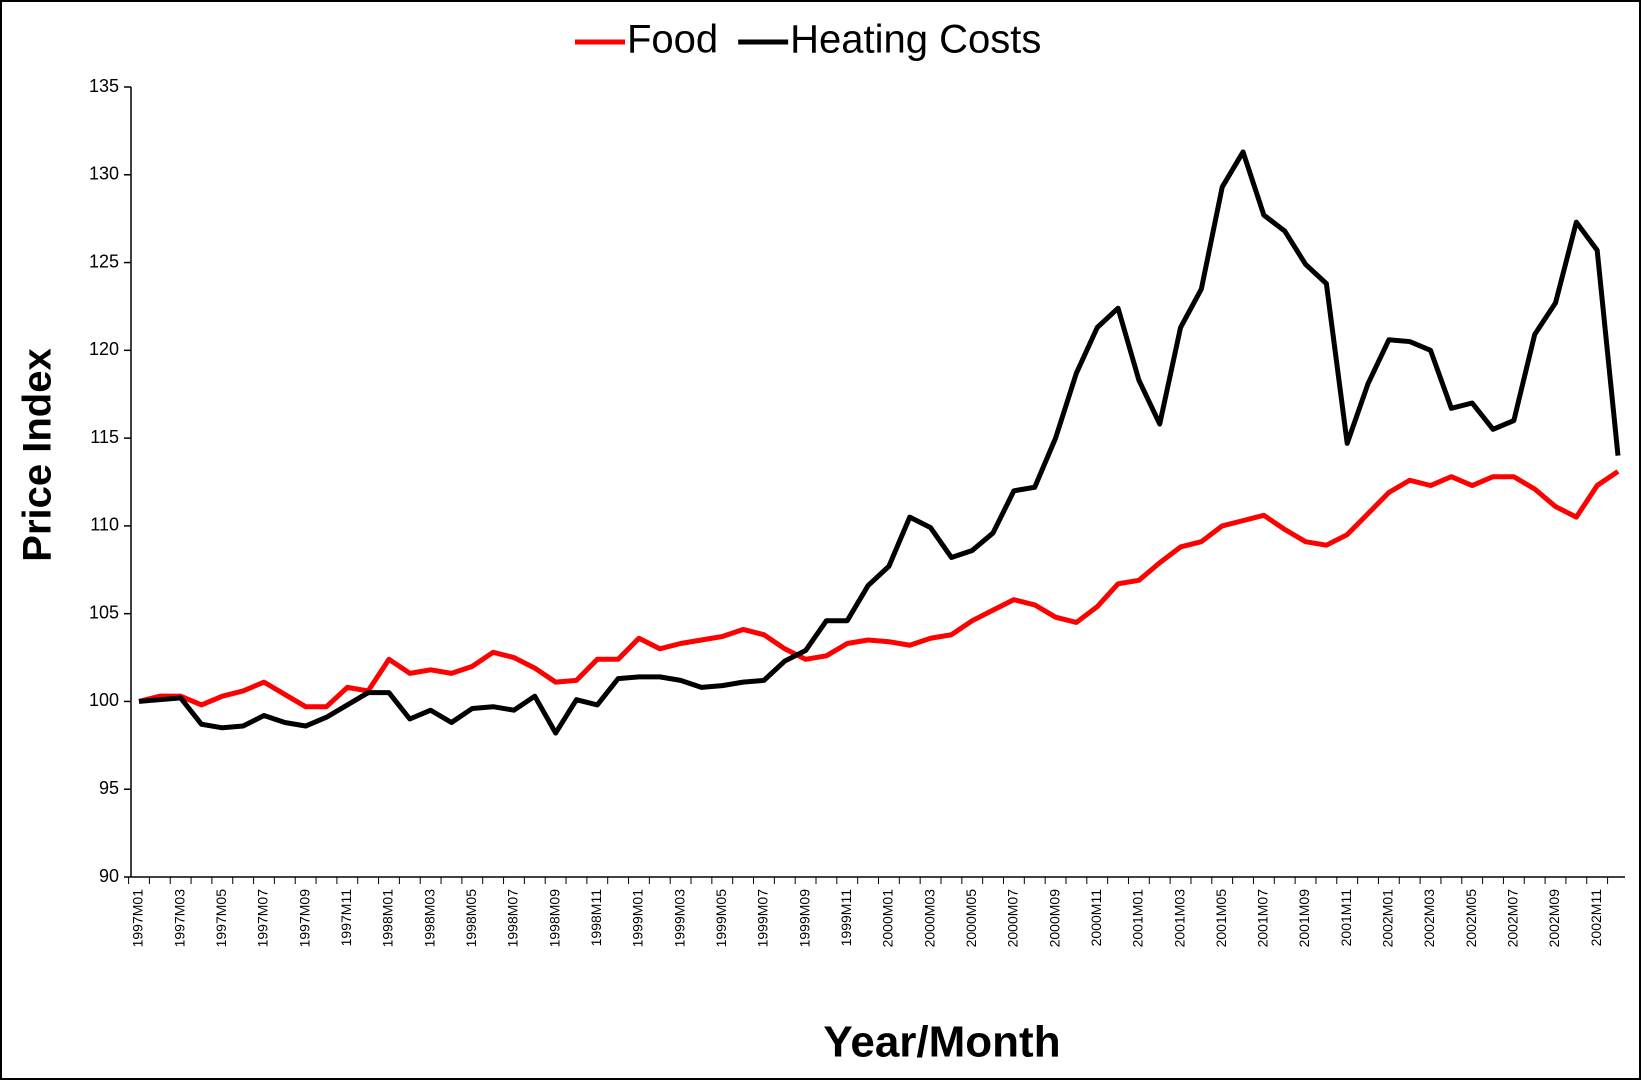  What do you see at coordinates (104, 86) in the screenshot?
I see `y-tick-label: 135` at bounding box center [104, 86].